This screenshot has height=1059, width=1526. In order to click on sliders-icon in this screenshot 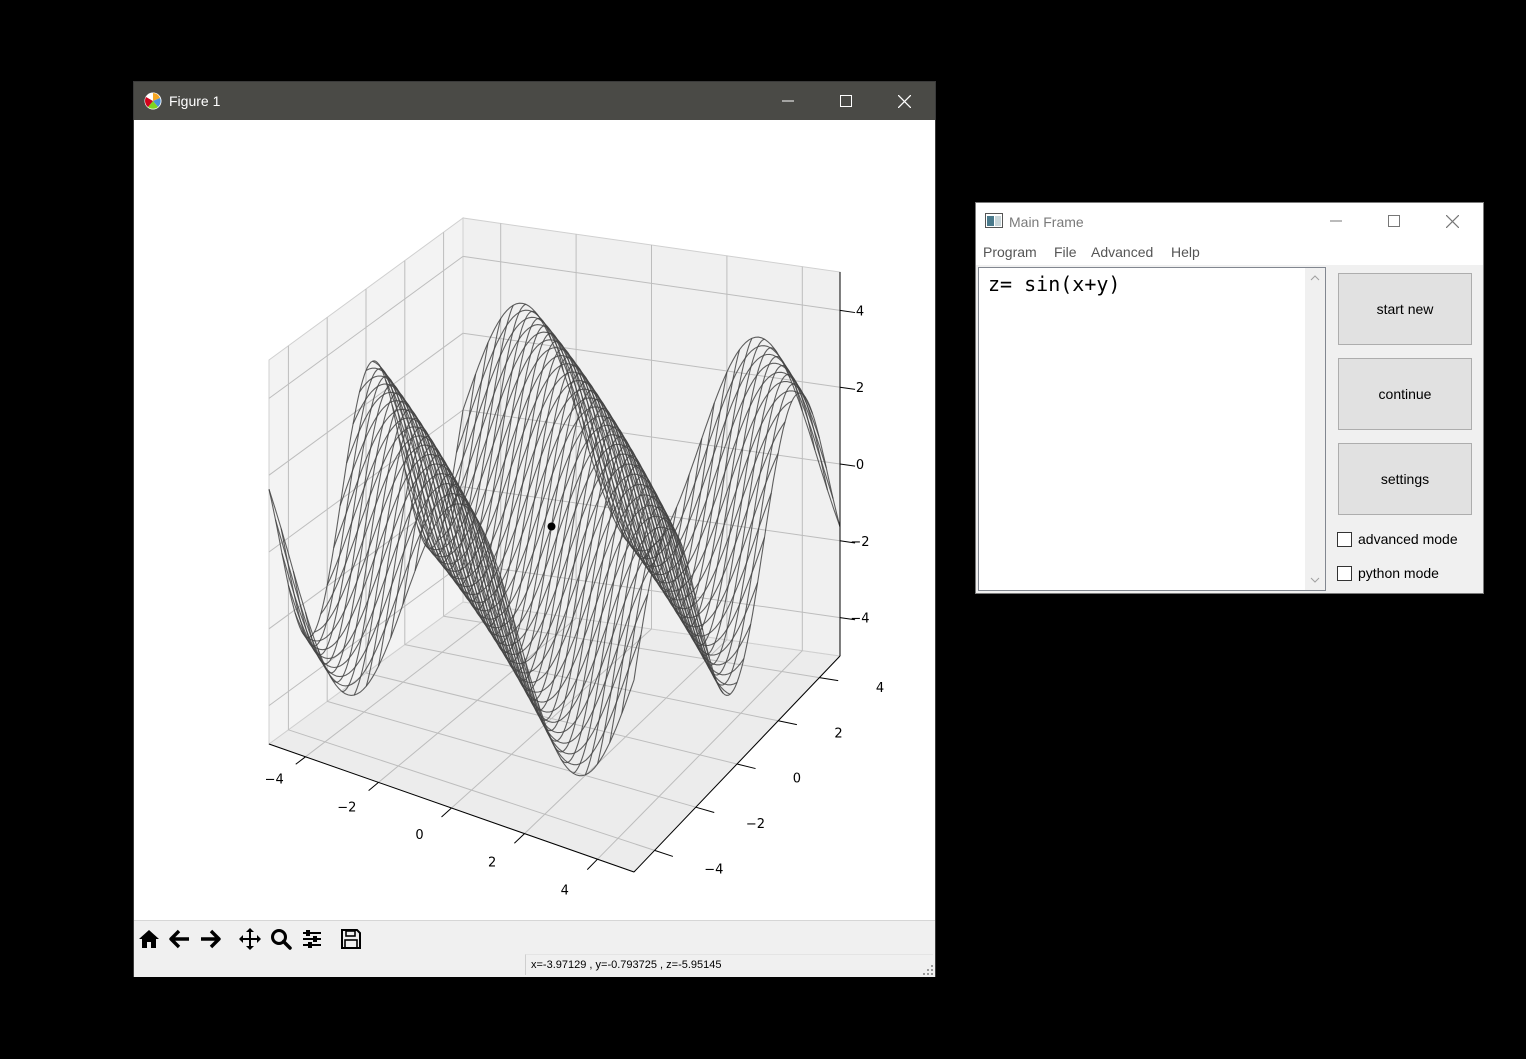, I will do `click(312, 939)`.